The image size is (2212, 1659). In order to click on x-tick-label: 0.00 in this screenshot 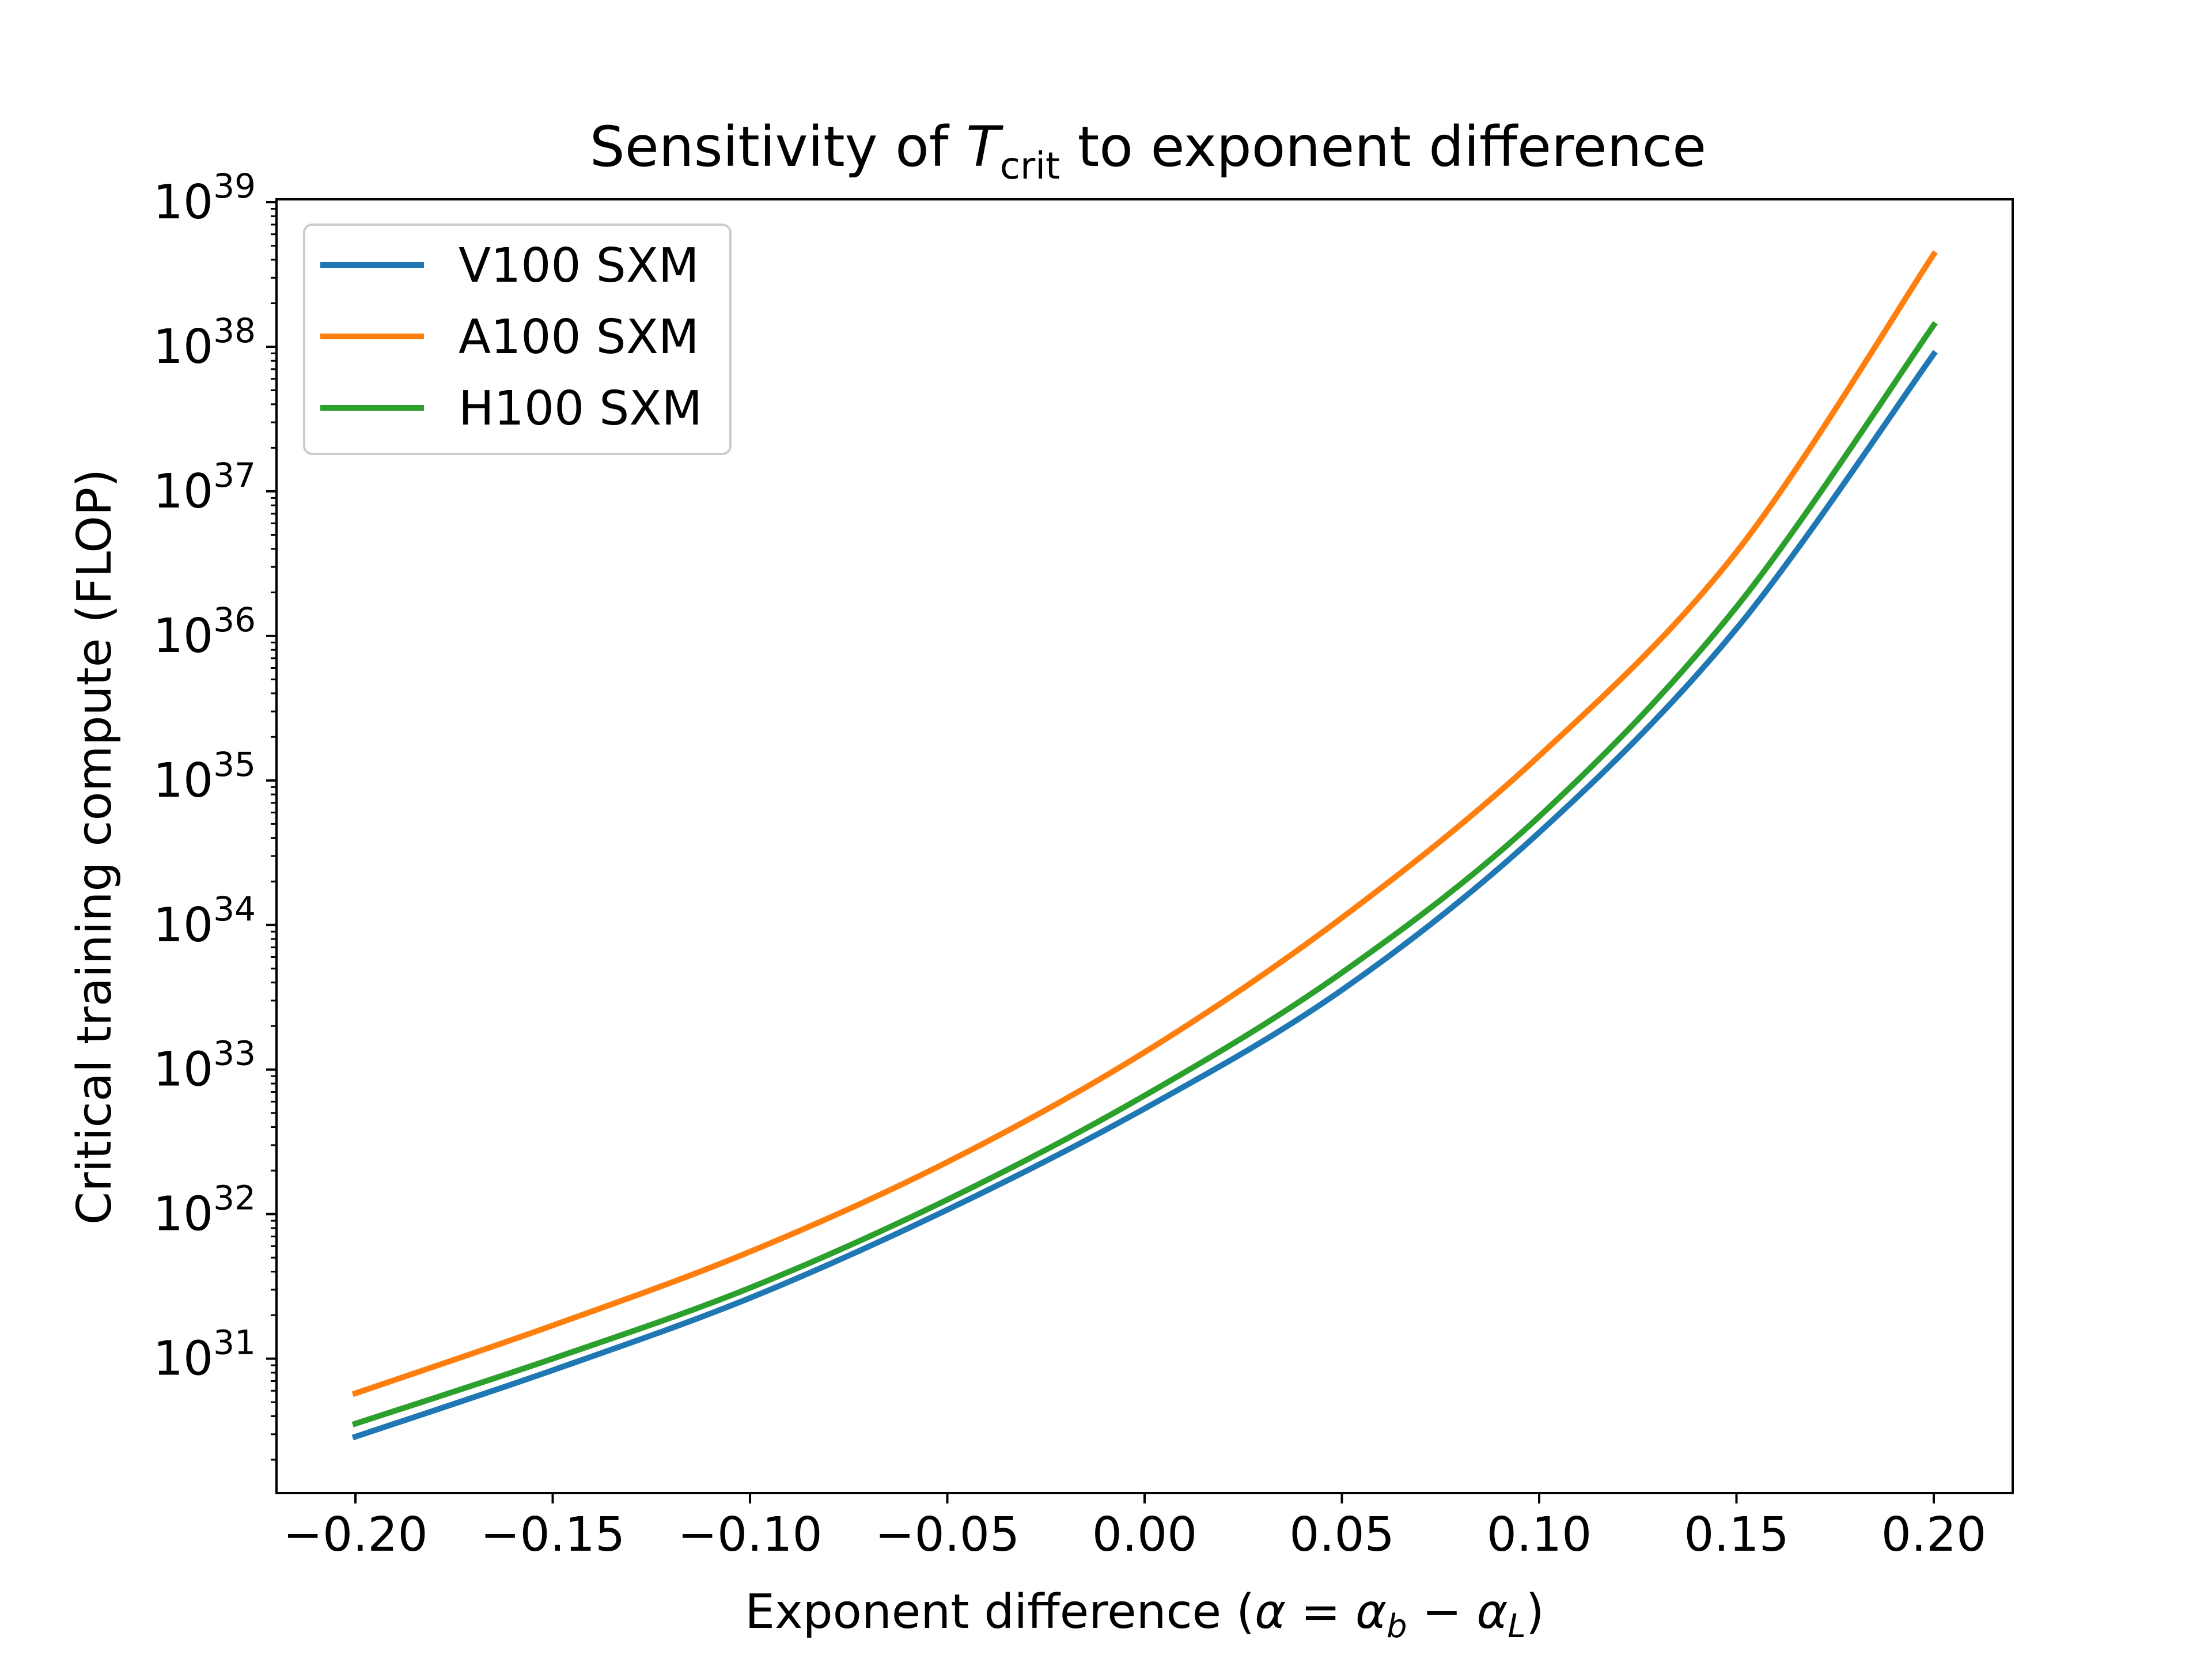, I will do `click(1145, 1535)`.